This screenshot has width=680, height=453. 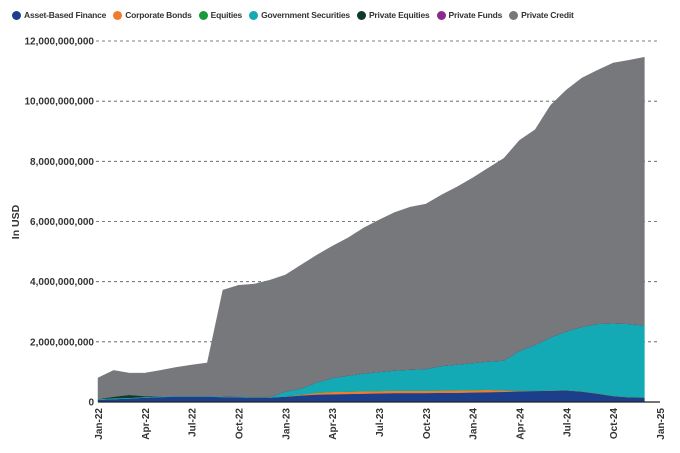 I want to click on legend-item: Private Funds, so click(x=469, y=15).